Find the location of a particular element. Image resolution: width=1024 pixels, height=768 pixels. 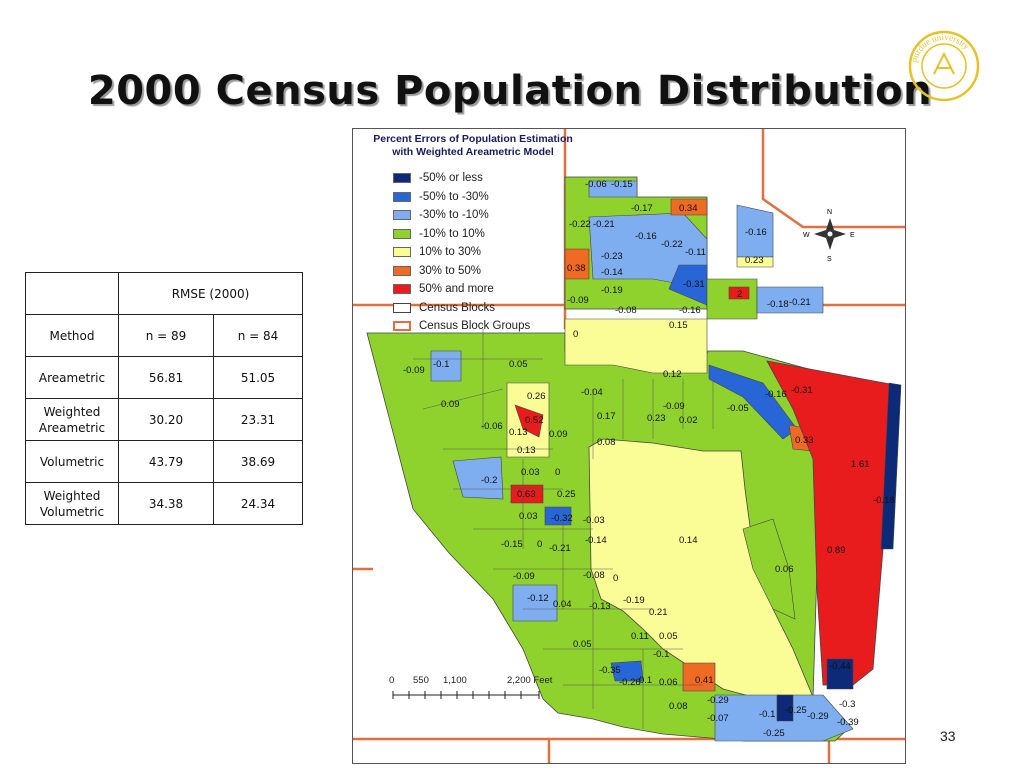

map-value-label: -0.3 is located at coordinates (847, 704).